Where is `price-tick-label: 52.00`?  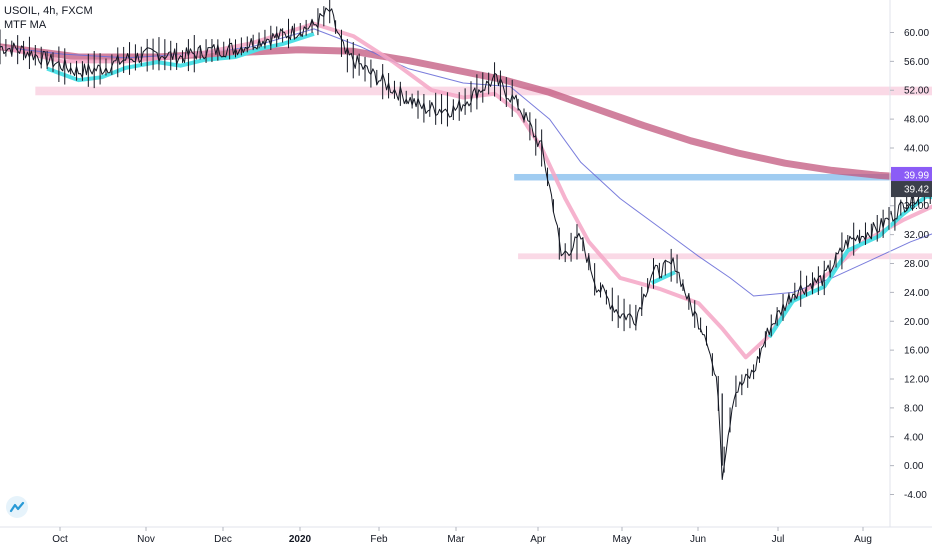
price-tick-label: 52.00 is located at coordinates (916, 91).